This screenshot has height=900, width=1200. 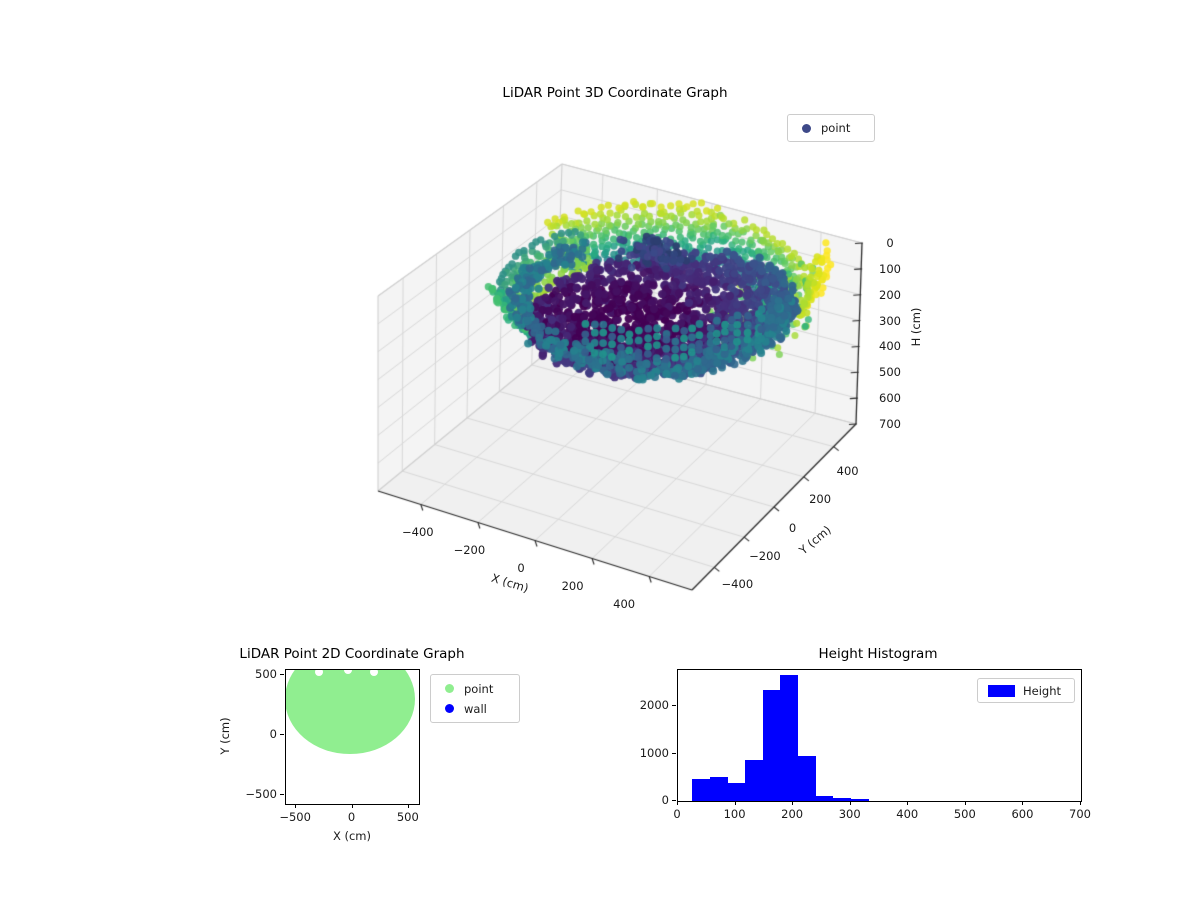 What do you see at coordinates (964, 814) in the screenshot?
I see `histogram-xtick: 500` at bounding box center [964, 814].